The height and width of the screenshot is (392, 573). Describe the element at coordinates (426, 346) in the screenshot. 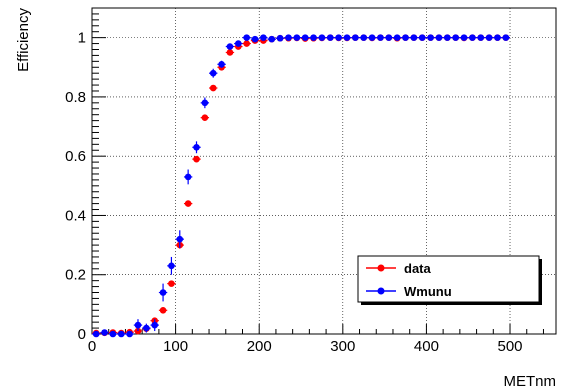

I see `x-tick-label: 400` at that location.